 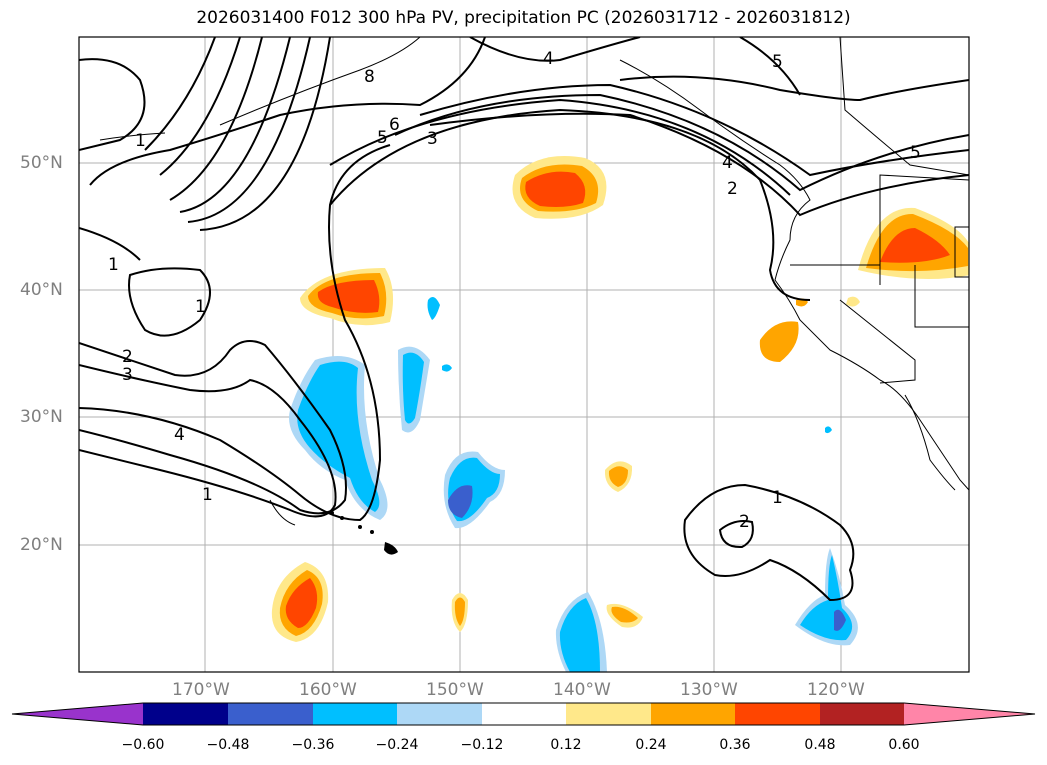 I want to click on lat-label: 20°N, so click(x=41, y=545).